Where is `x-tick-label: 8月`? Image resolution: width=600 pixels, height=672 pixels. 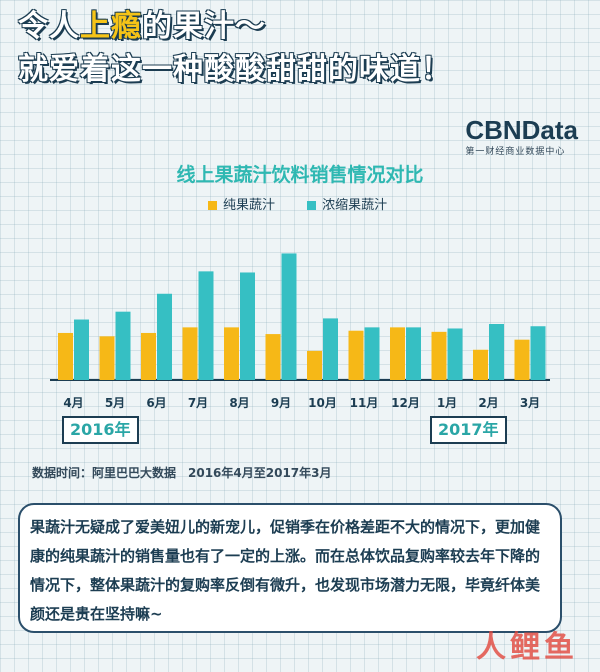 x-tick-label: 8月 is located at coordinates (239, 403).